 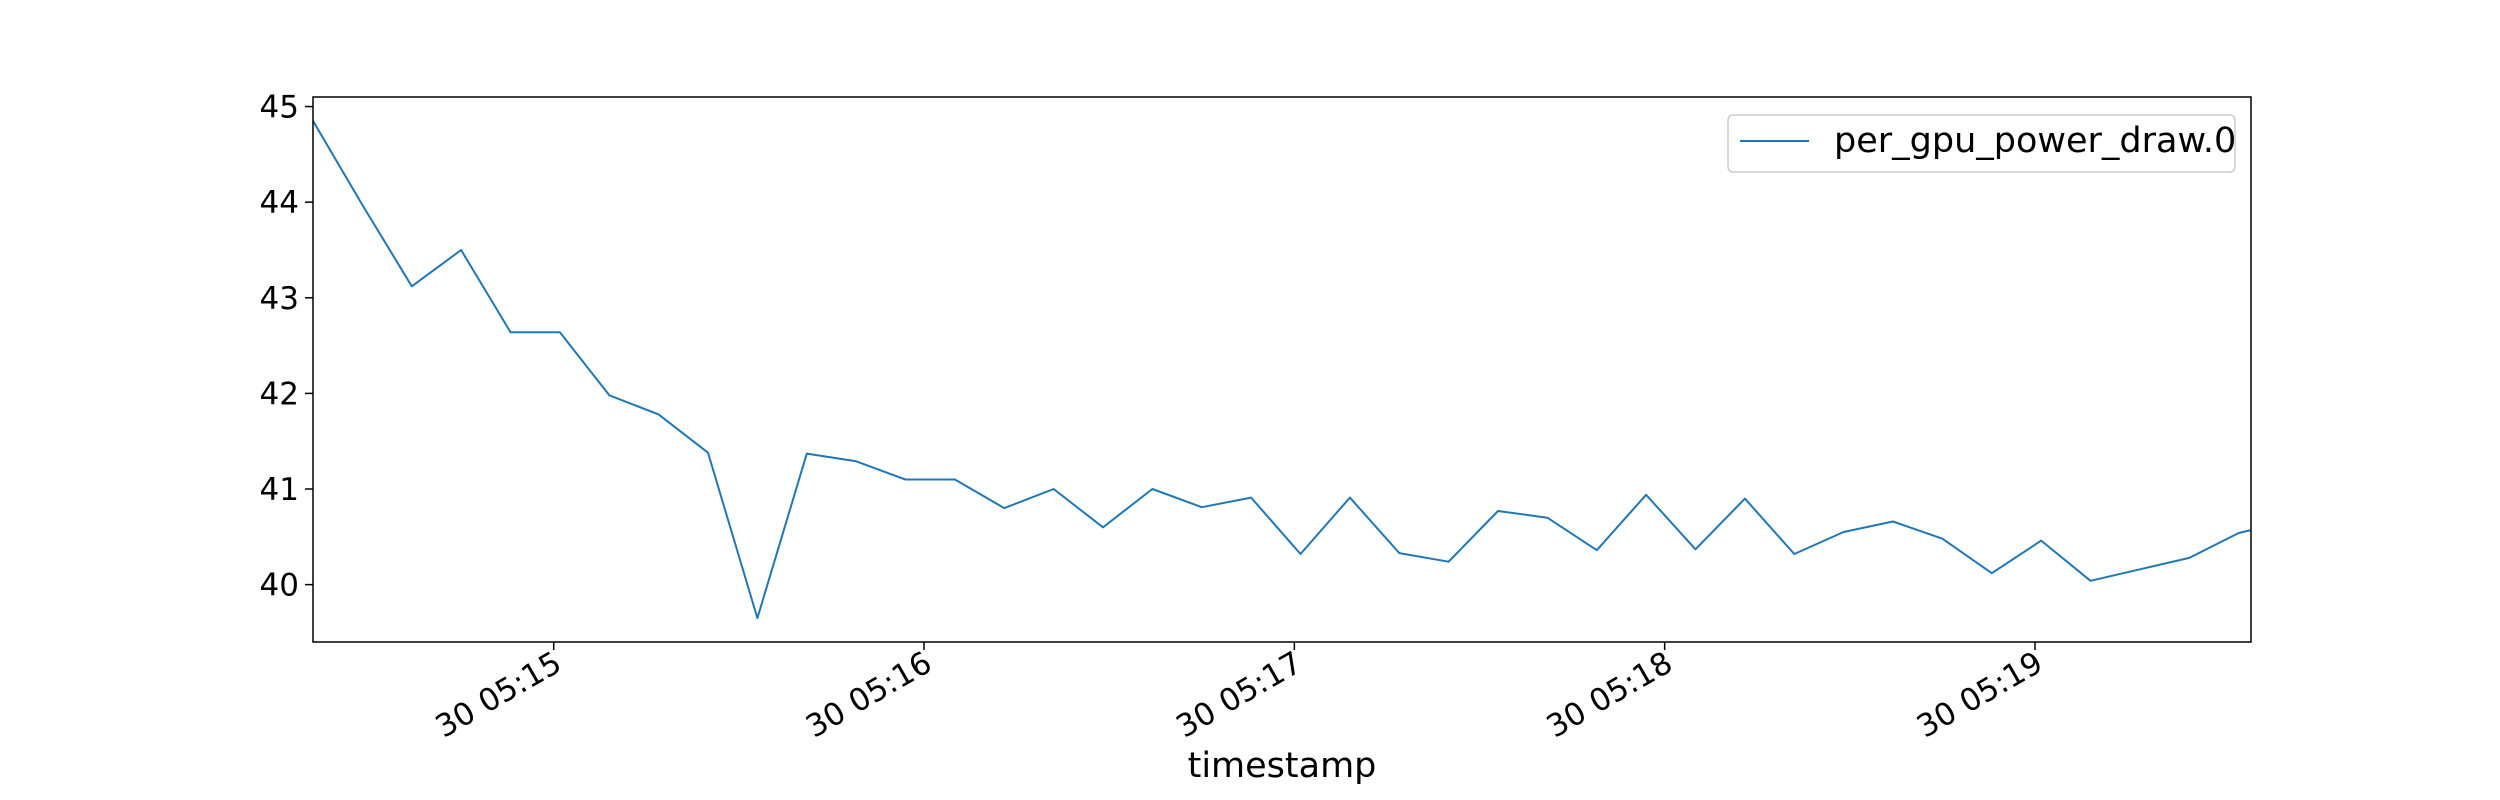 What do you see at coordinates (279, 299) in the screenshot?
I see `y-tick-label: 43` at bounding box center [279, 299].